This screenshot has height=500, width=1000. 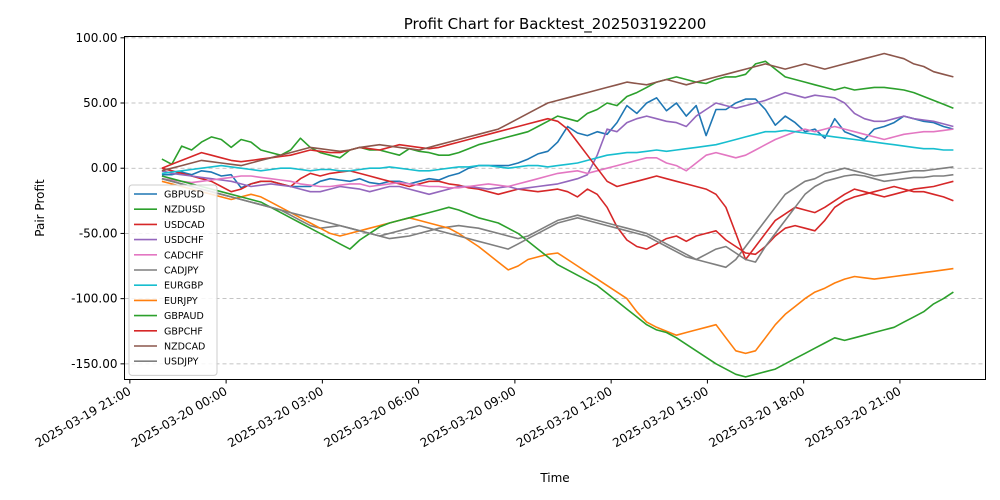 I want to click on legend-label: GBPAUD, so click(x=184, y=316).